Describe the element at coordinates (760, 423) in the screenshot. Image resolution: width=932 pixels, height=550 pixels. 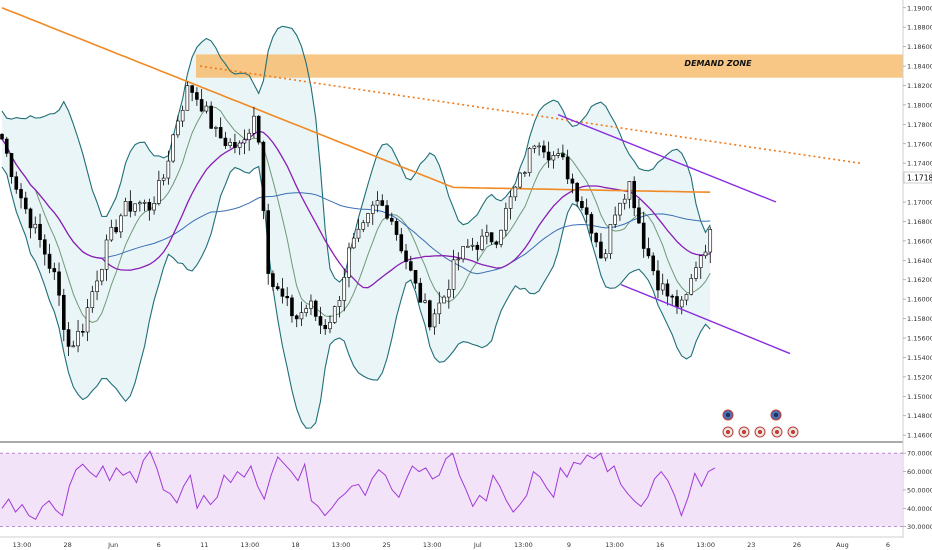
I see `event-icons` at that location.